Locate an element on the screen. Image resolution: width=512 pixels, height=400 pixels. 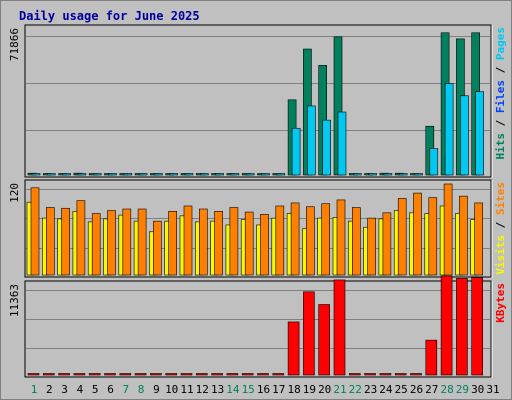
legend-item-visits: Visits is located at coordinates (500, 255).